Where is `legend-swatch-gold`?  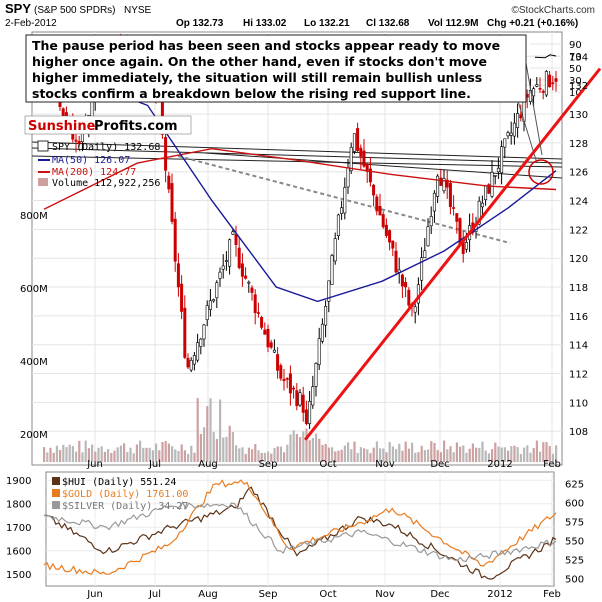
legend-swatch-gold is located at coordinates (56, 493).